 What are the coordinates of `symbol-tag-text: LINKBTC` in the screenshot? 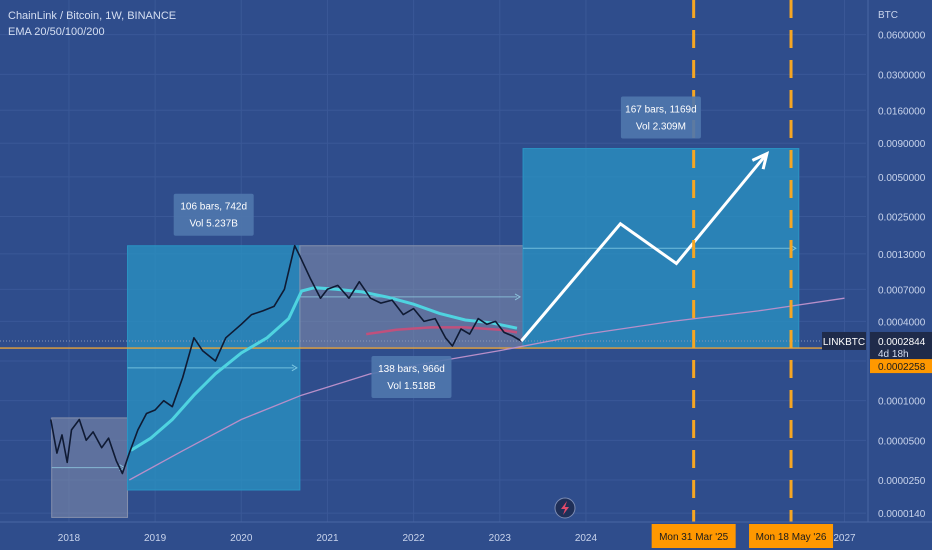 It's located at (844, 342).